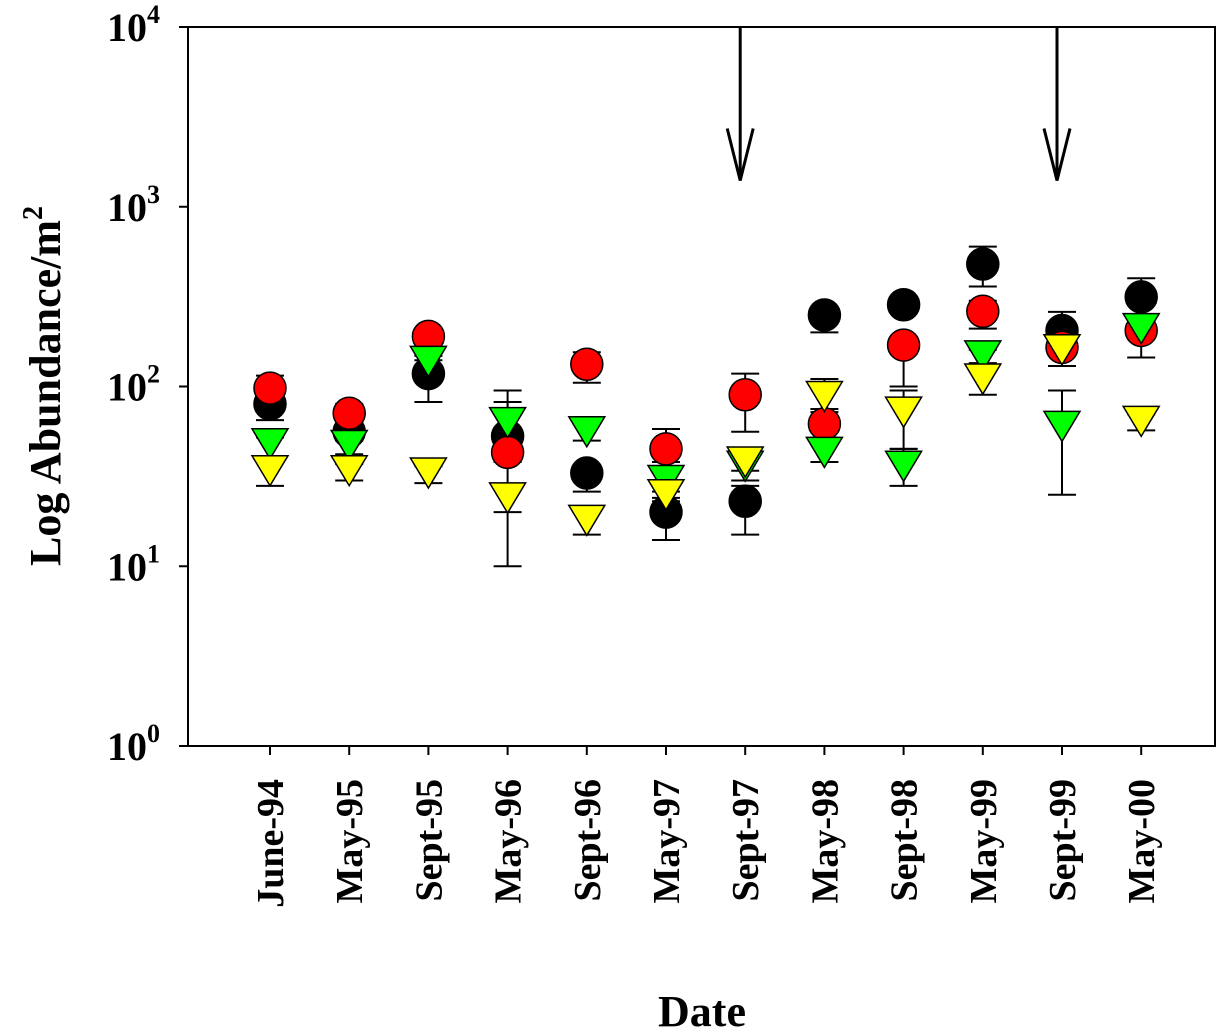  Describe the element at coordinates (898, 104) in the screenshot. I see `annotation-arrows` at that location.